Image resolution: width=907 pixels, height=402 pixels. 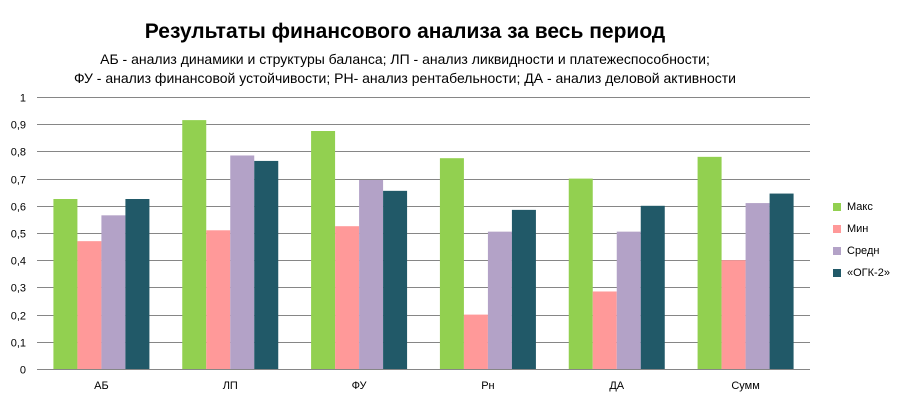 What do you see at coordinates (101, 386) in the screenshot?
I see `x-category-label: АБ` at bounding box center [101, 386].